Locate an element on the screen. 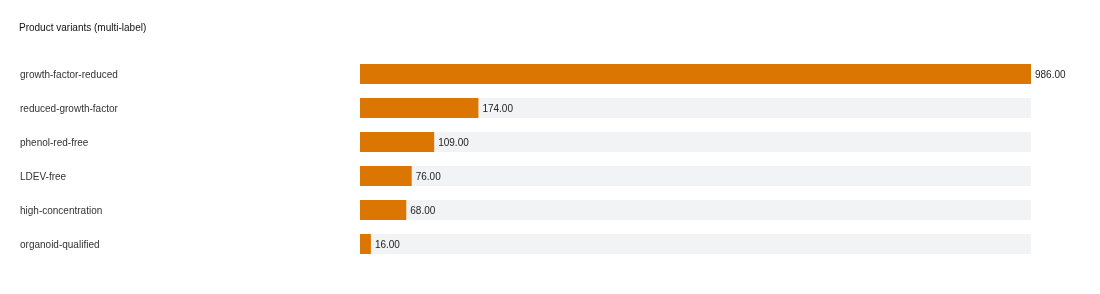 This screenshot has height=294, width=1100. y-tick-label: reduced-growth-factor is located at coordinates (69, 108).